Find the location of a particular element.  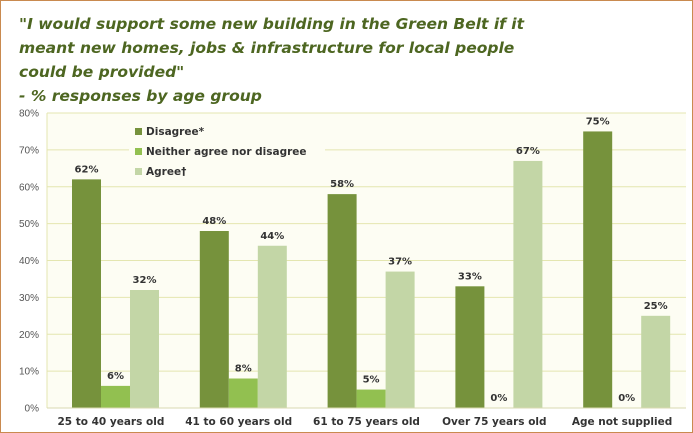

chart-subtitle: - % responses by age group is located at coordinates (140, 96).